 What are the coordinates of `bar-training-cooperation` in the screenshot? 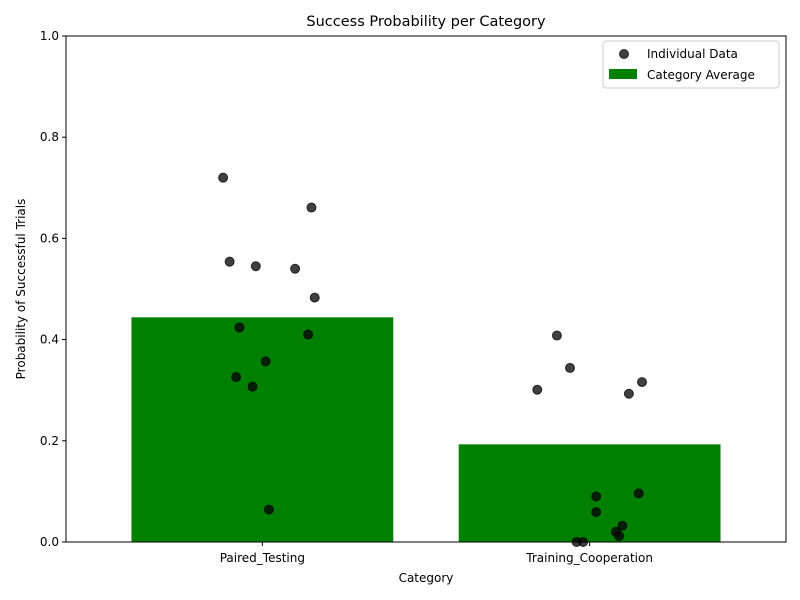 It's located at (589, 493).